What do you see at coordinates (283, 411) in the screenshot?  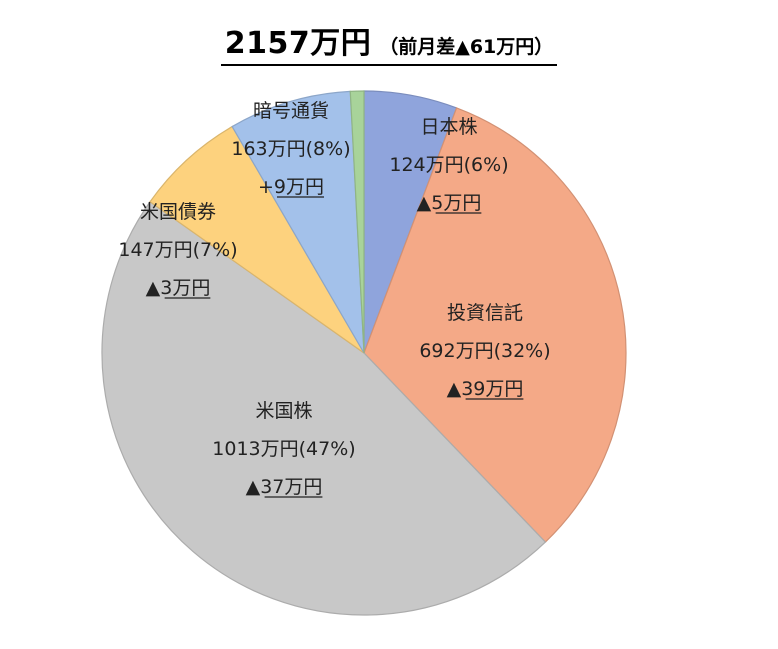 I see `slice-name-2: 米国株` at bounding box center [283, 411].